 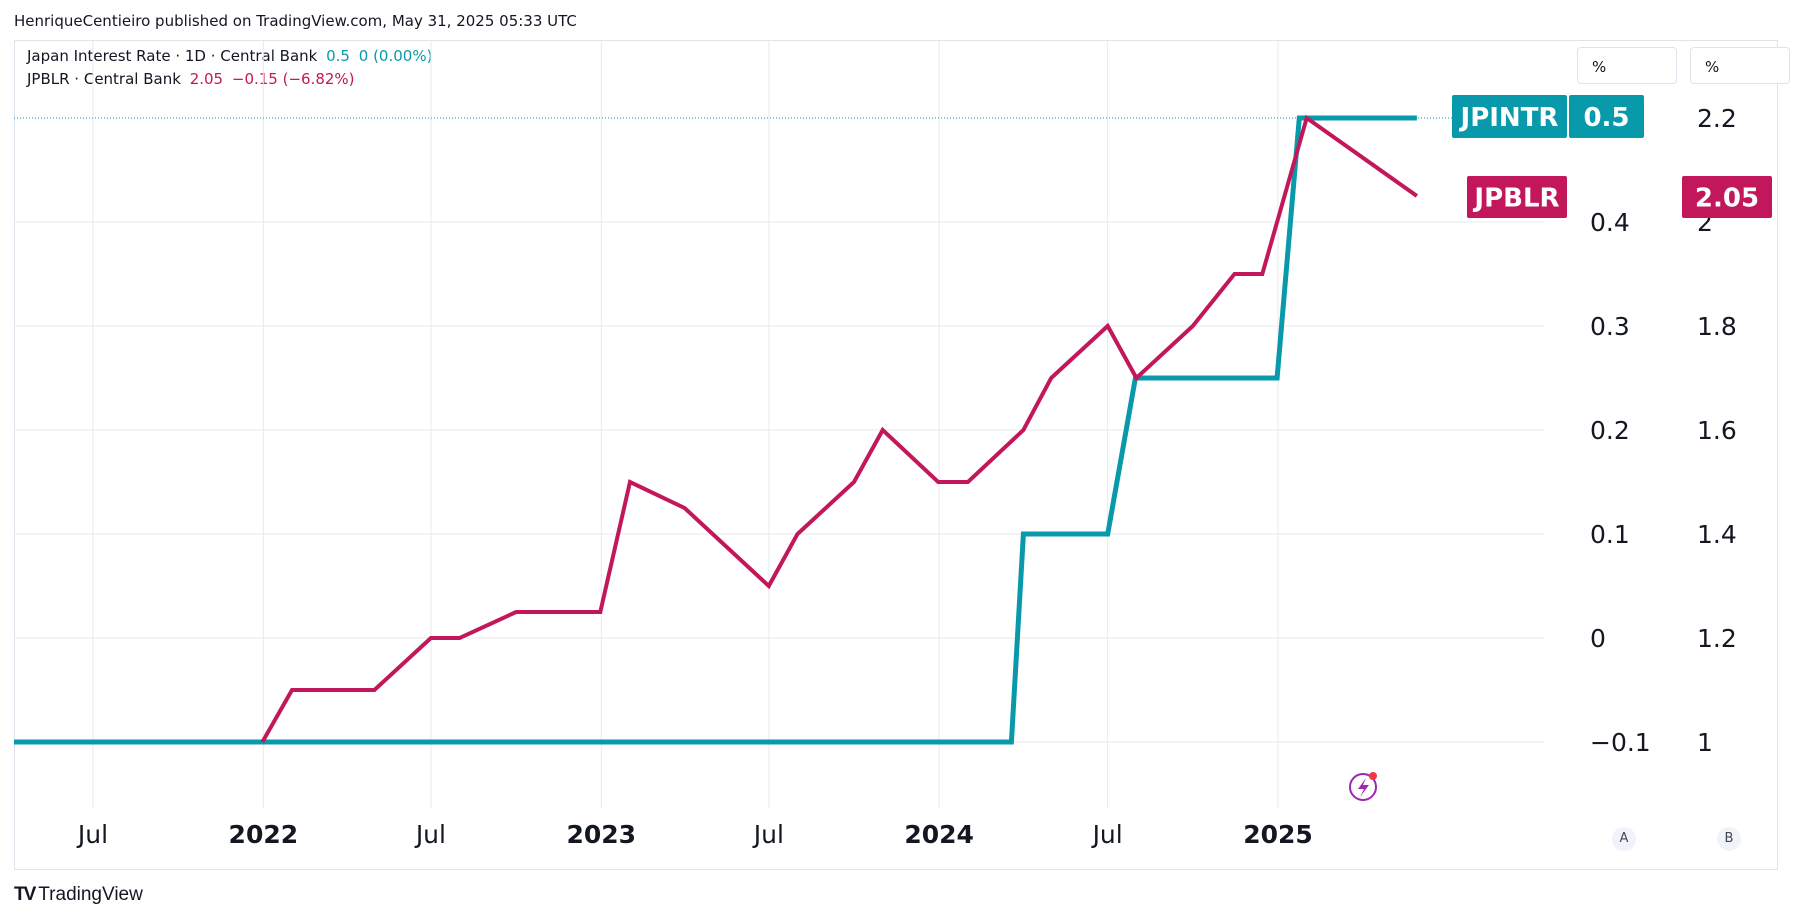 What do you see at coordinates (1610, 326) in the screenshot?
I see `left-axis-tick-label: 0.3` at bounding box center [1610, 326].